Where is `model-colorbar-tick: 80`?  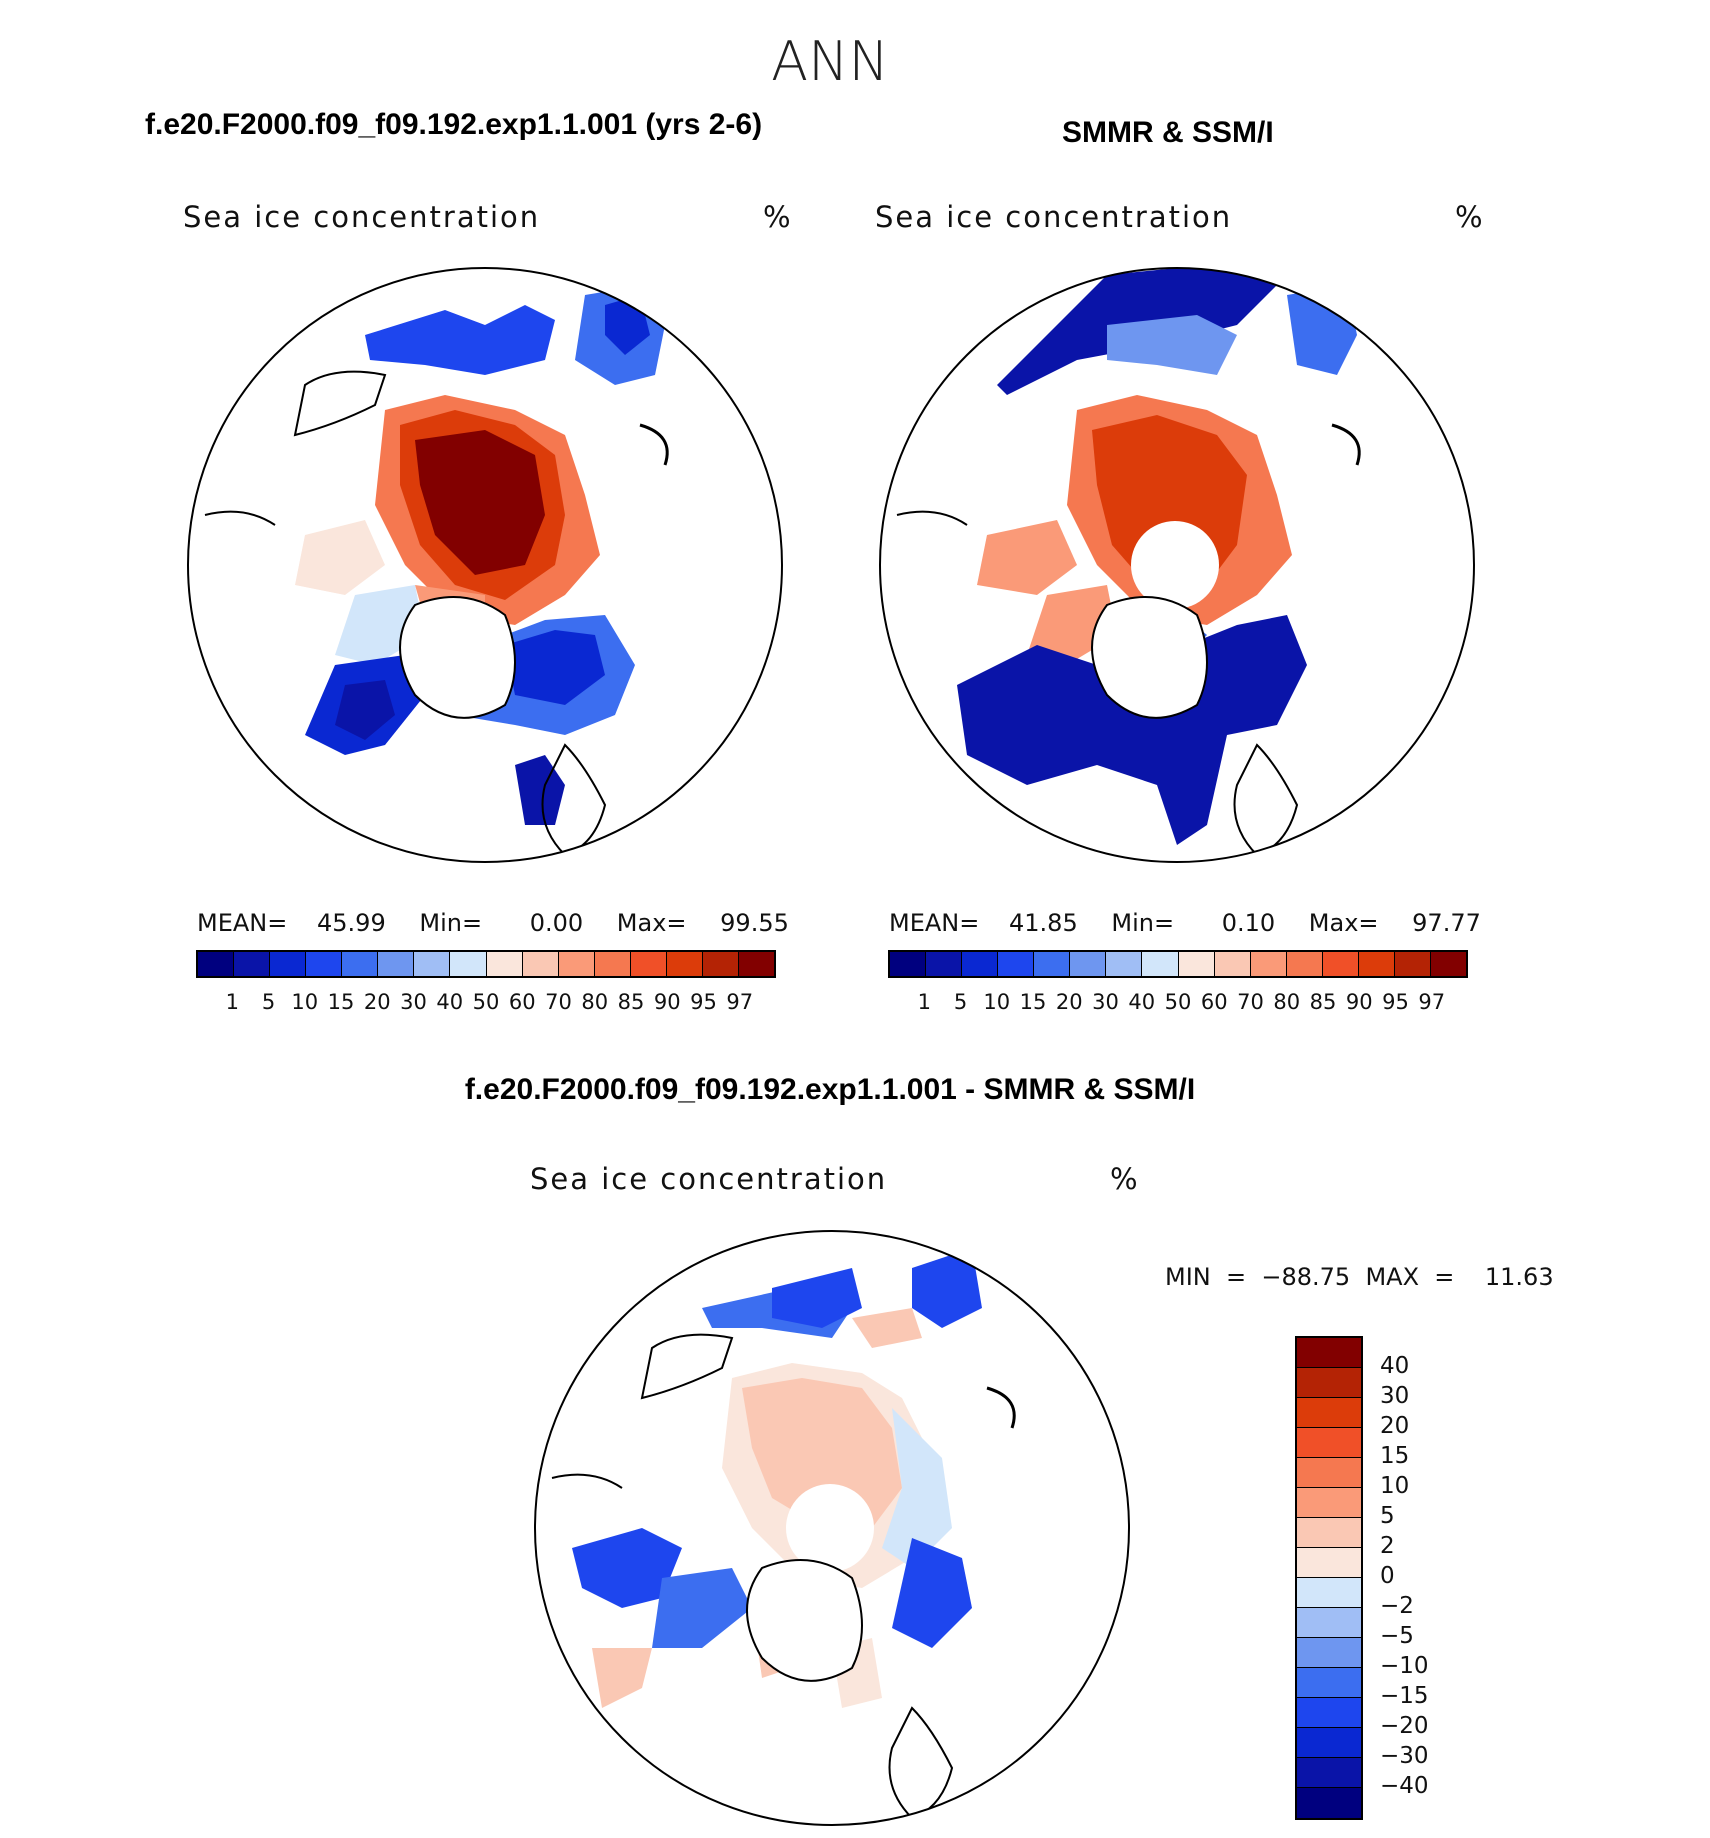
model-colorbar-tick: 80 is located at coordinates (595, 1002).